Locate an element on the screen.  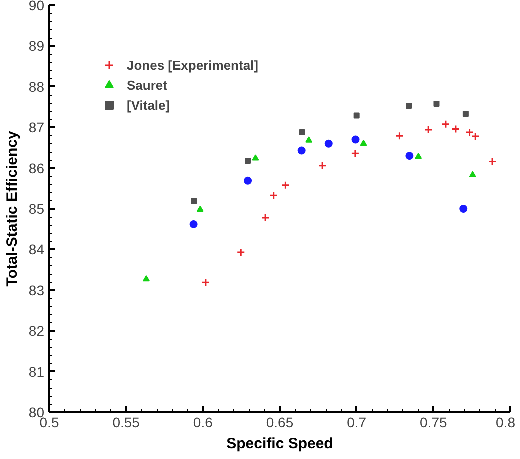
x-tick-label: 0.7 is located at coordinates (357, 422).